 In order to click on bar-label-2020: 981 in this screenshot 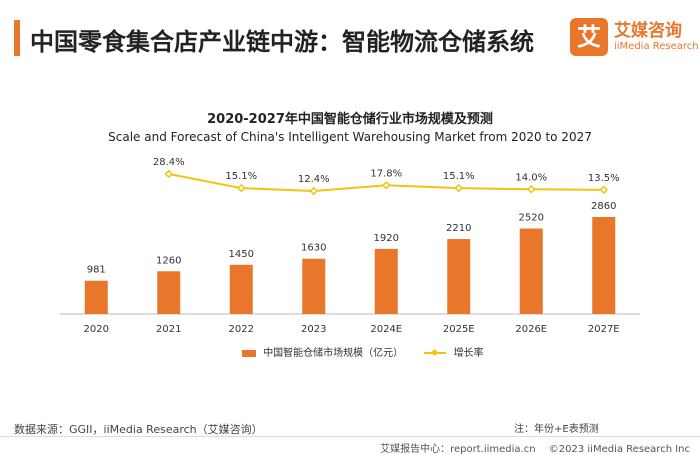, I will do `click(96, 270)`.